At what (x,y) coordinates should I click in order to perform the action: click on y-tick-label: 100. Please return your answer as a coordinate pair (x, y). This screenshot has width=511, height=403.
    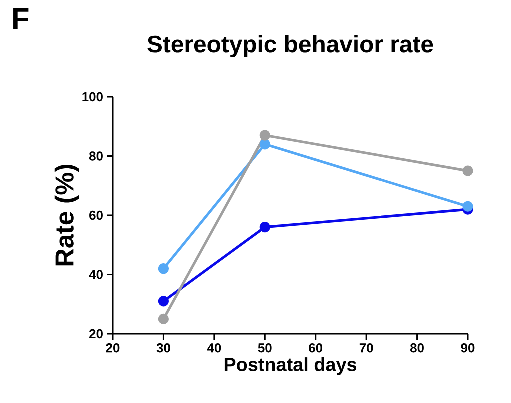
    Looking at the image, I should click on (92, 97).